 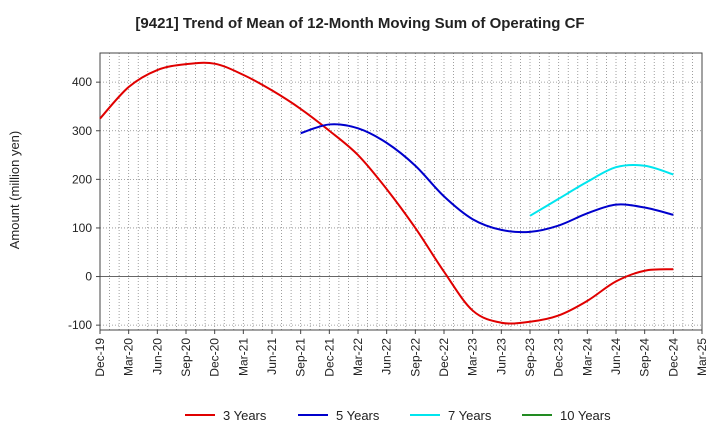 I want to click on legend-label: 5 Years, so click(x=358, y=415).